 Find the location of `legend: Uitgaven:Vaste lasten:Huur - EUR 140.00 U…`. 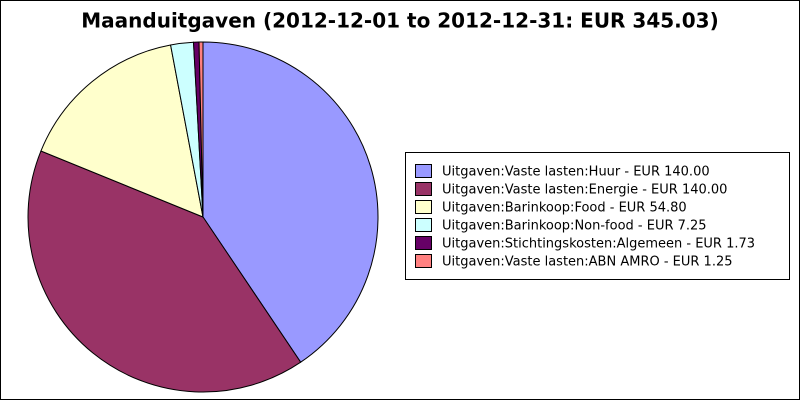

legend: Uitgaven:Vaste lasten:Huur - EUR 140.00 U… is located at coordinates (585, 217).